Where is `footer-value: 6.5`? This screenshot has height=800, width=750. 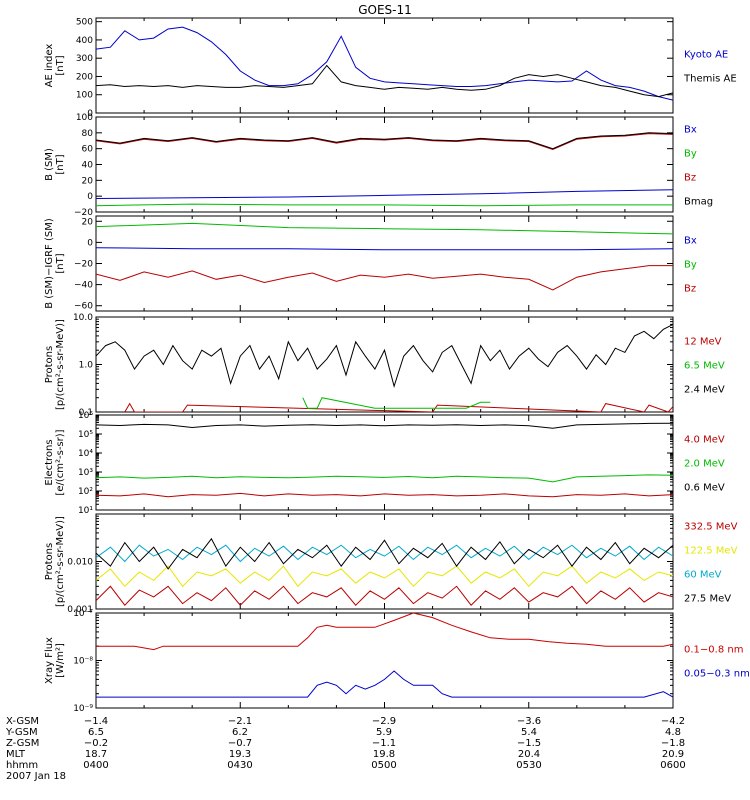 footer-value: 6.5 is located at coordinates (96, 732).